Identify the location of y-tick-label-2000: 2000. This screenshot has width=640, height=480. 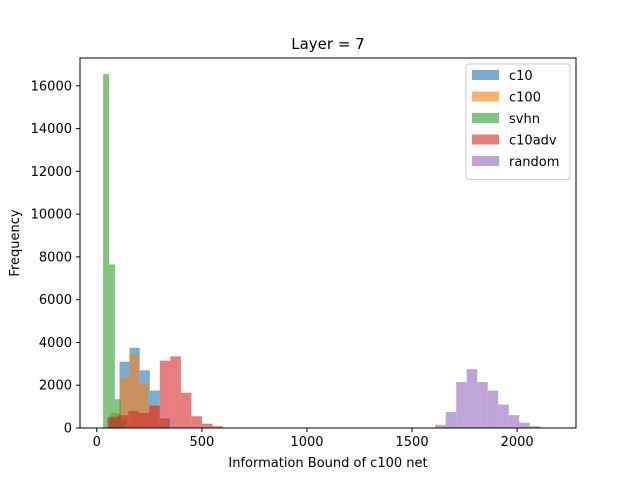
(55, 386).